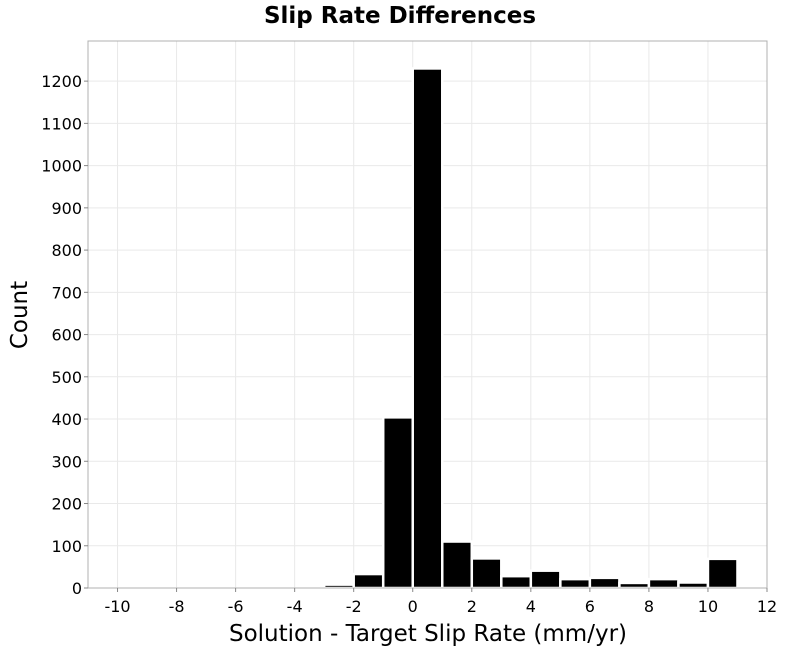 Image resolution: width=800 pixels, height=650 pixels. What do you see at coordinates (66, 292) in the screenshot?
I see `y-tick-label: 700` at bounding box center [66, 292].